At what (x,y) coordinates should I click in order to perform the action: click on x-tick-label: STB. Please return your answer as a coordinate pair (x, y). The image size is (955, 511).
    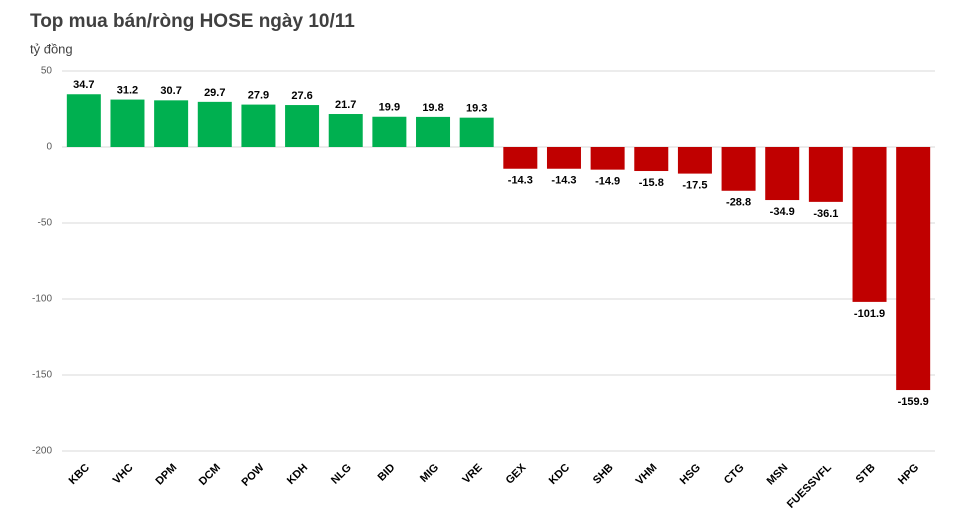
    Looking at the image, I should click on (866, 474).